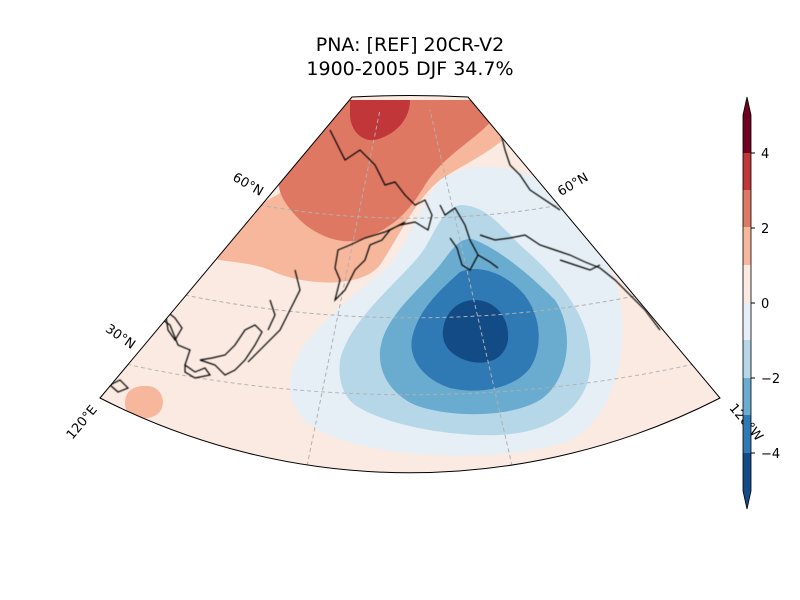 Image resolution: width=800 pixels, height=600 pixels. What do you see at coordinates (410, 45) in the screenshot?
I see `map-title-line-1: PNA: [REF] 20CR-V2` at bounding box center [410, 45].